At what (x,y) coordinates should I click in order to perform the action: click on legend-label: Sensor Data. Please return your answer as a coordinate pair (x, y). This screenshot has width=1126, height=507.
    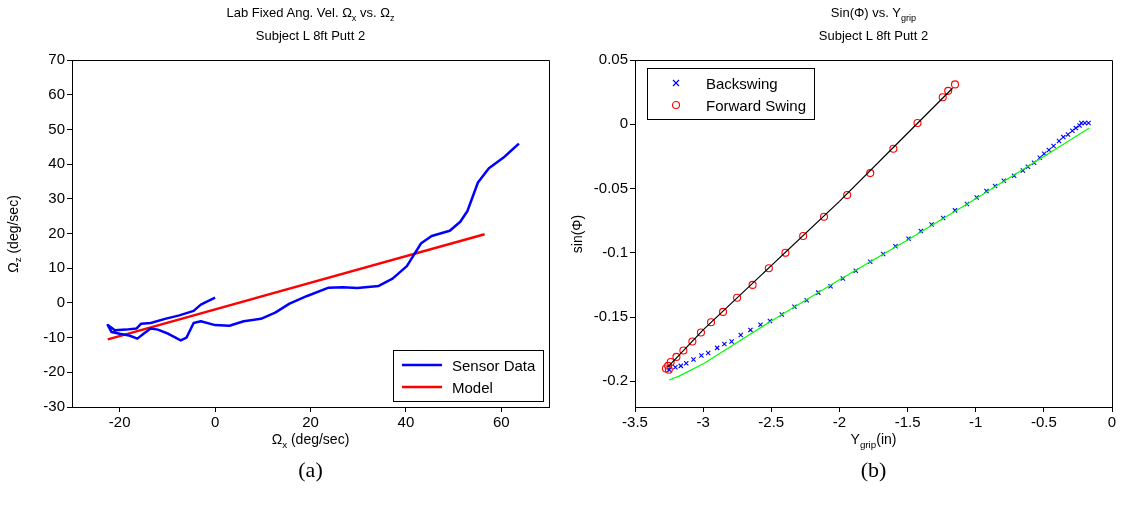
    Looking at the image, I should click on (494, 365).